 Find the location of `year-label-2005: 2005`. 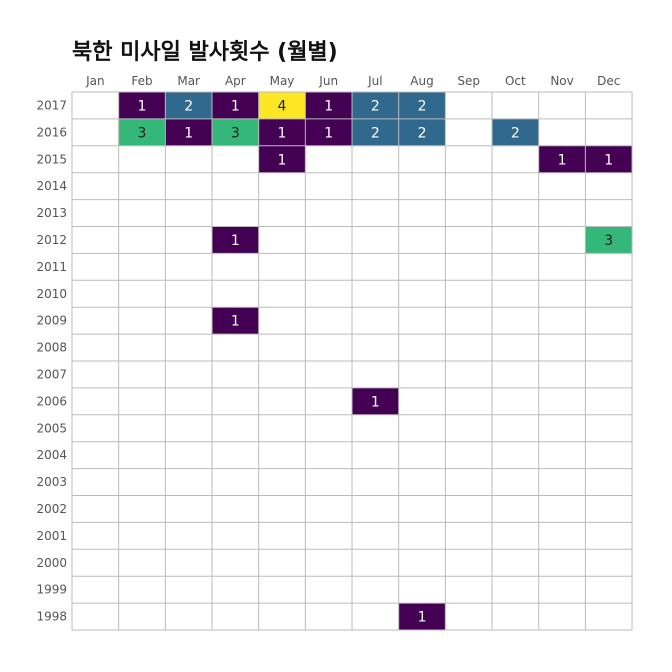

year-label-2005: 2005 is located at coordinates (51, 428).